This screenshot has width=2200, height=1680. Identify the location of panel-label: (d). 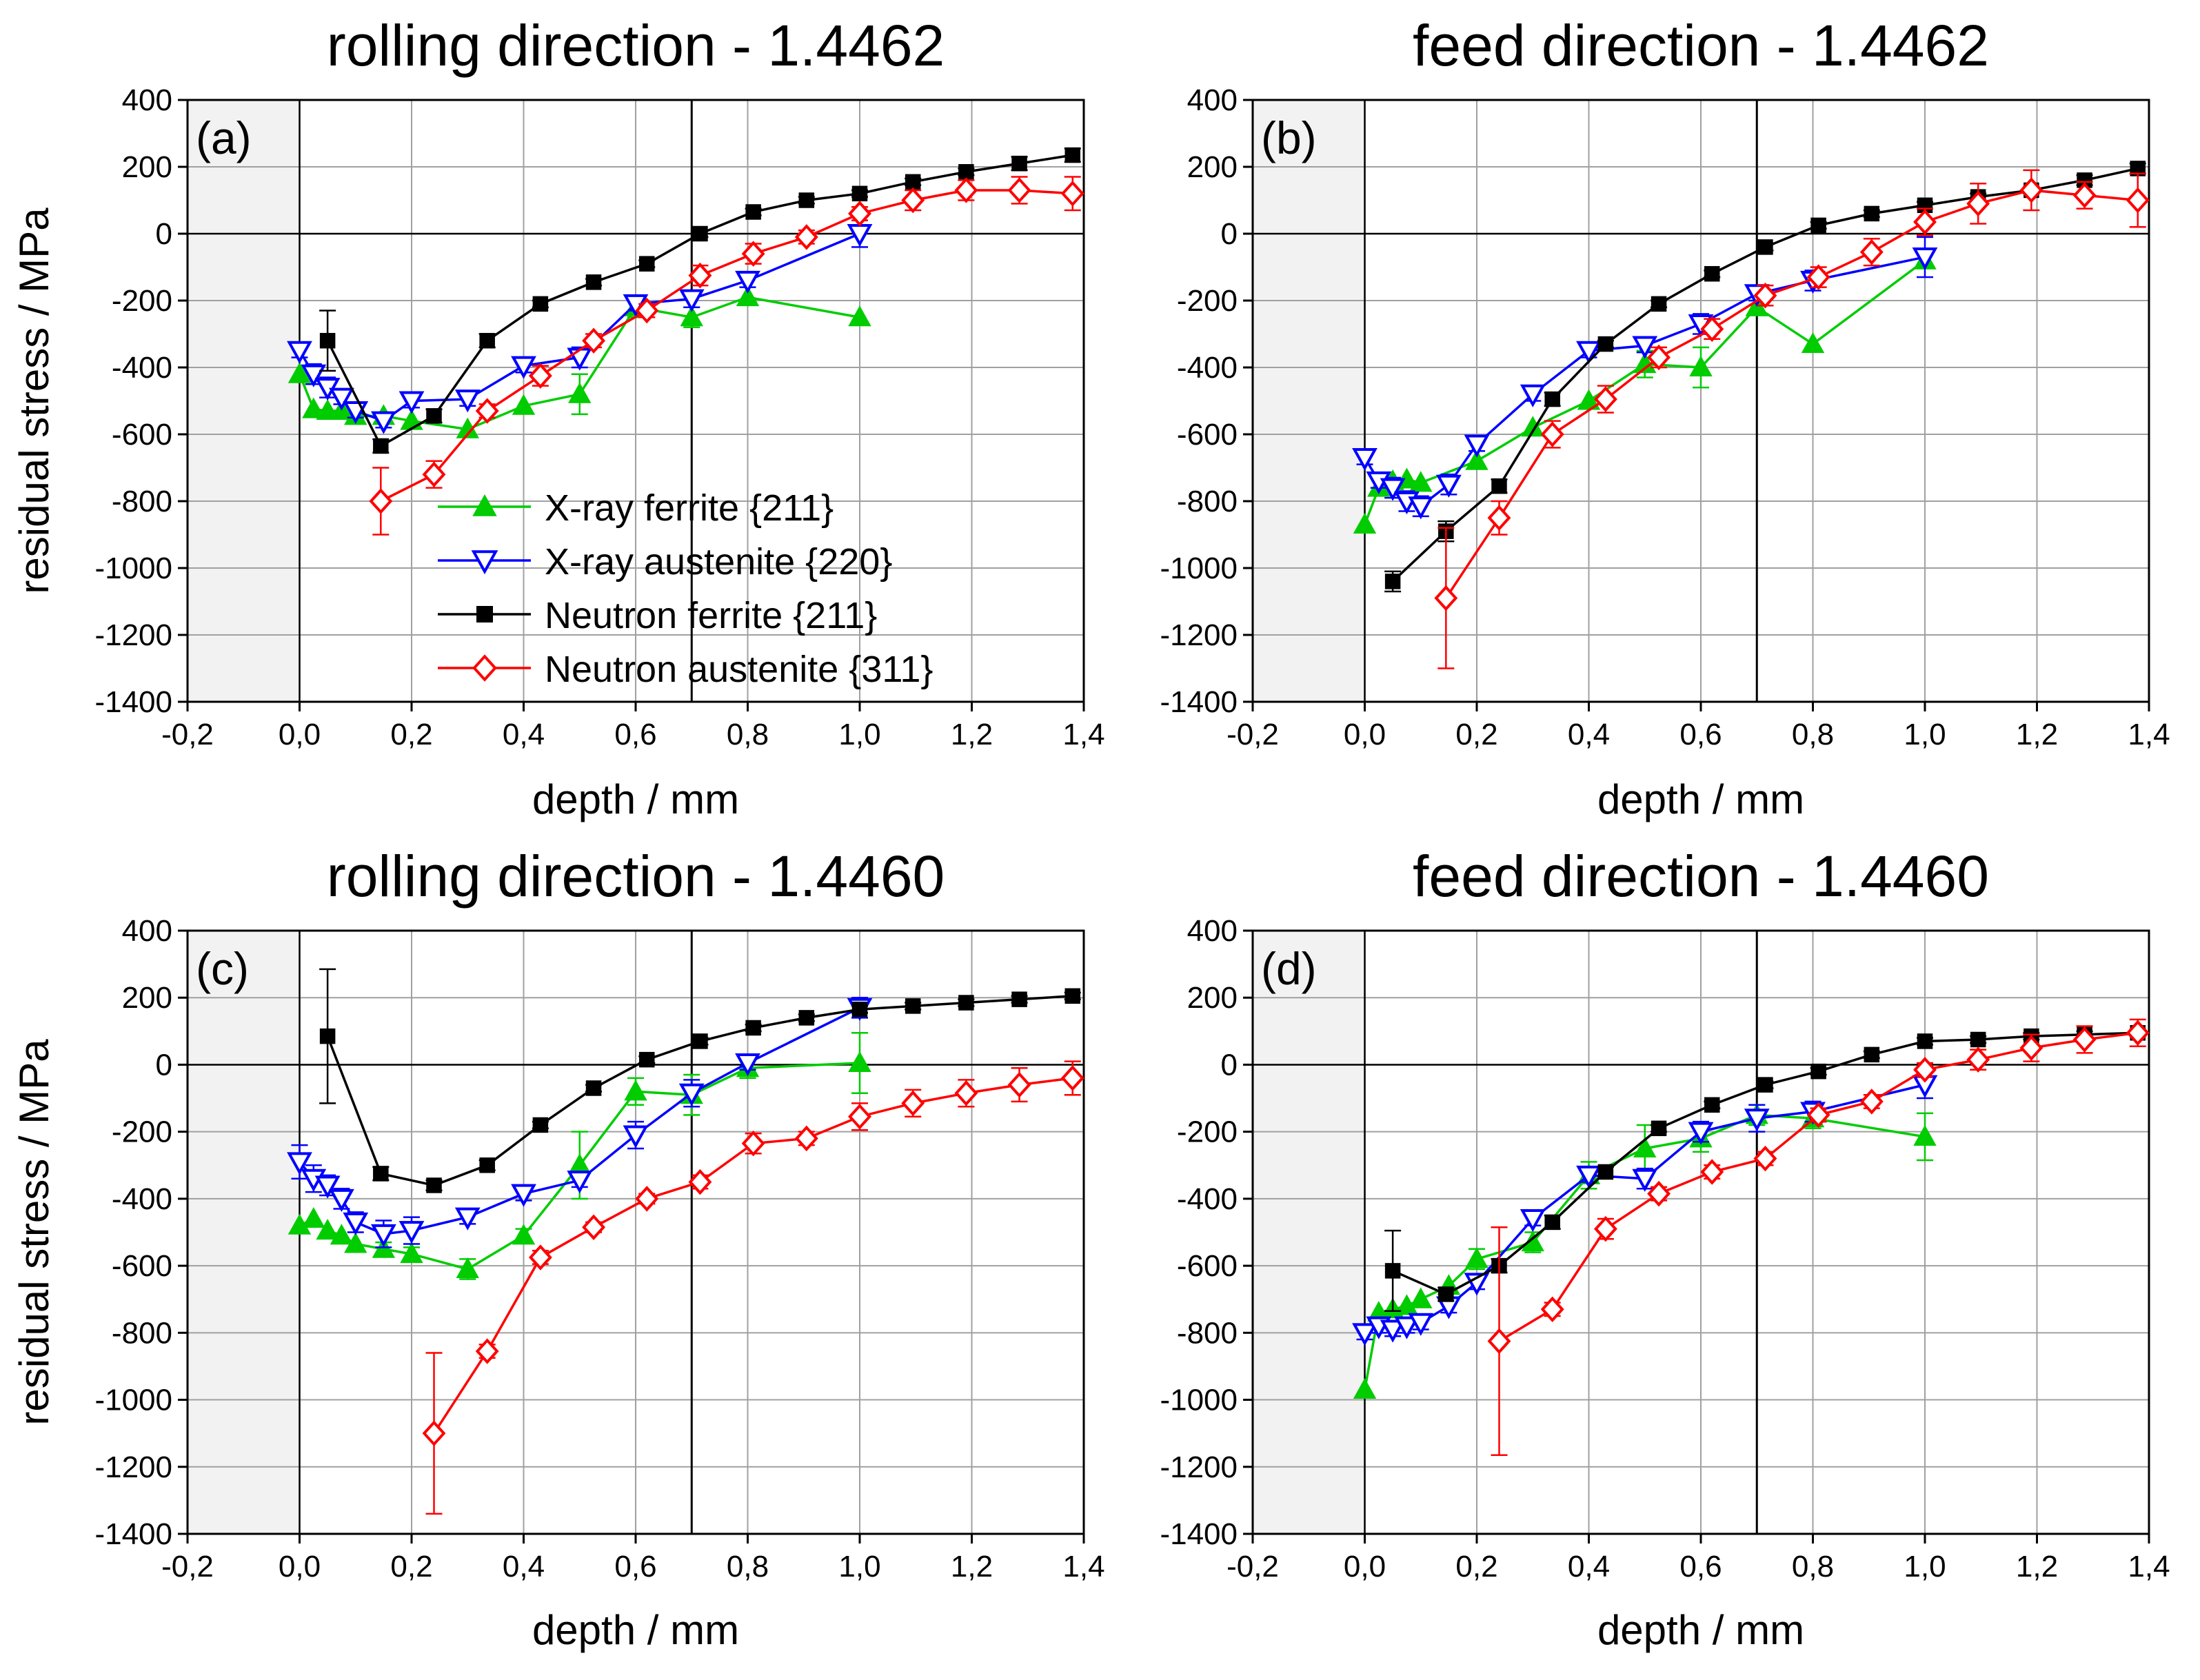
(1289, 968).